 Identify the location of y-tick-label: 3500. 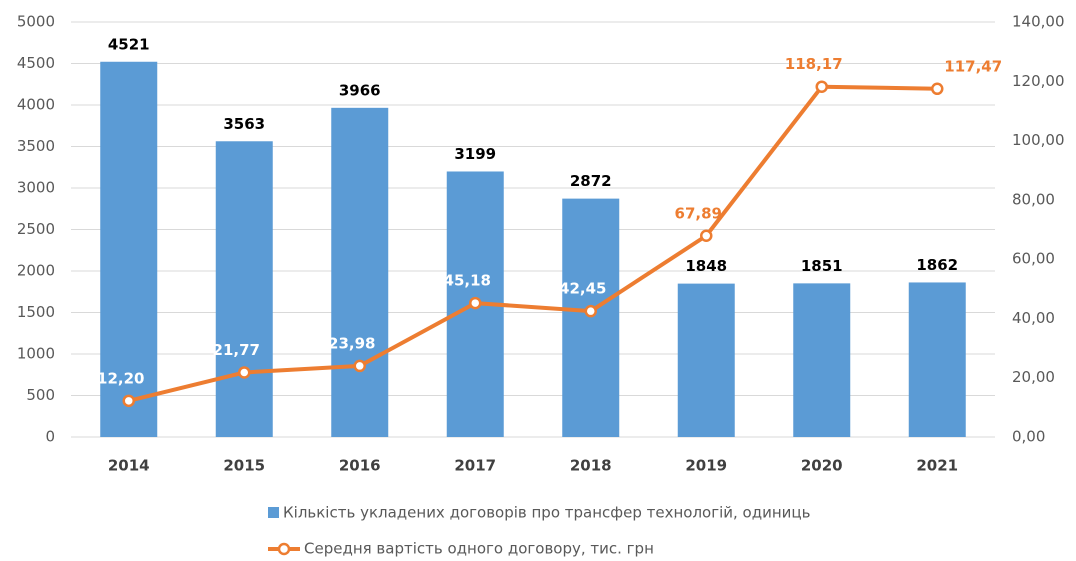
(36, 146).